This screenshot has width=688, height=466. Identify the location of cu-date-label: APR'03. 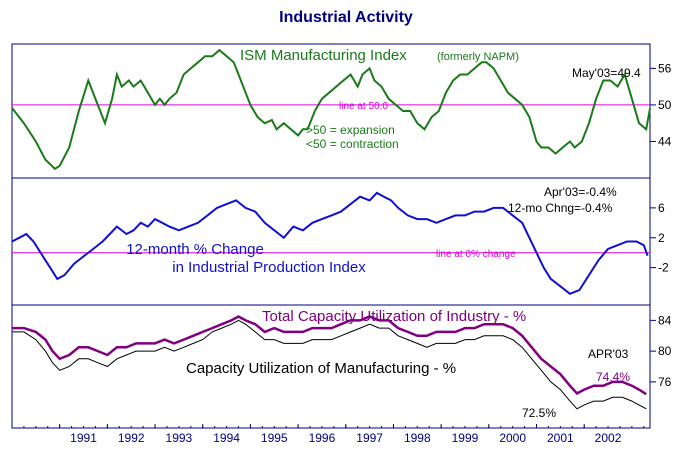
(608, 354).